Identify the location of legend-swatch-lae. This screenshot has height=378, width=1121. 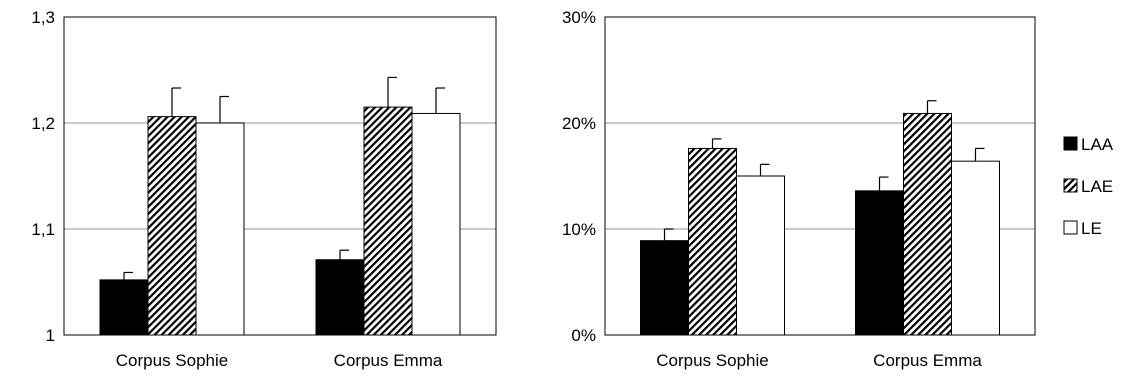
(1070, 185).